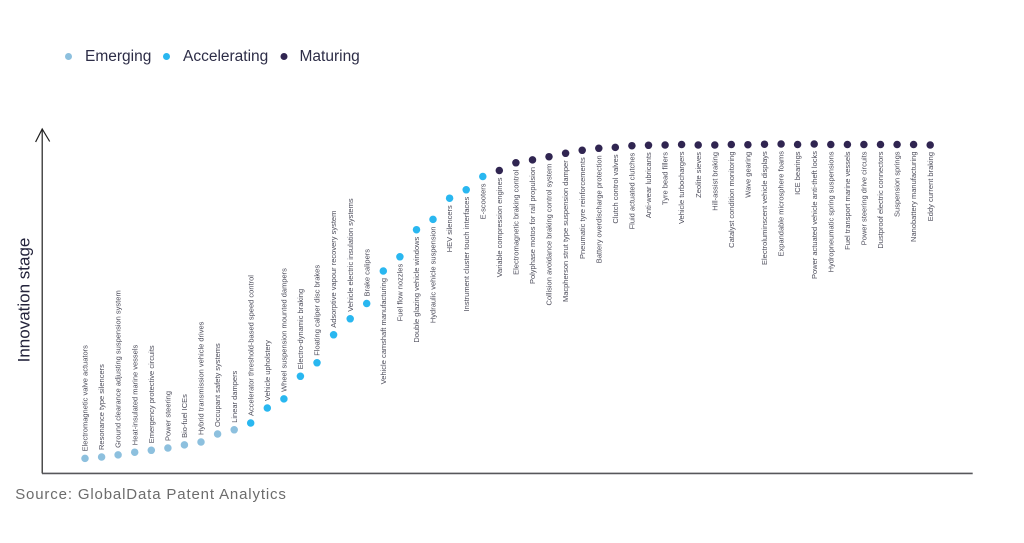  I want to click on svg-text: Tyre bead fillers, so click(665, 178).